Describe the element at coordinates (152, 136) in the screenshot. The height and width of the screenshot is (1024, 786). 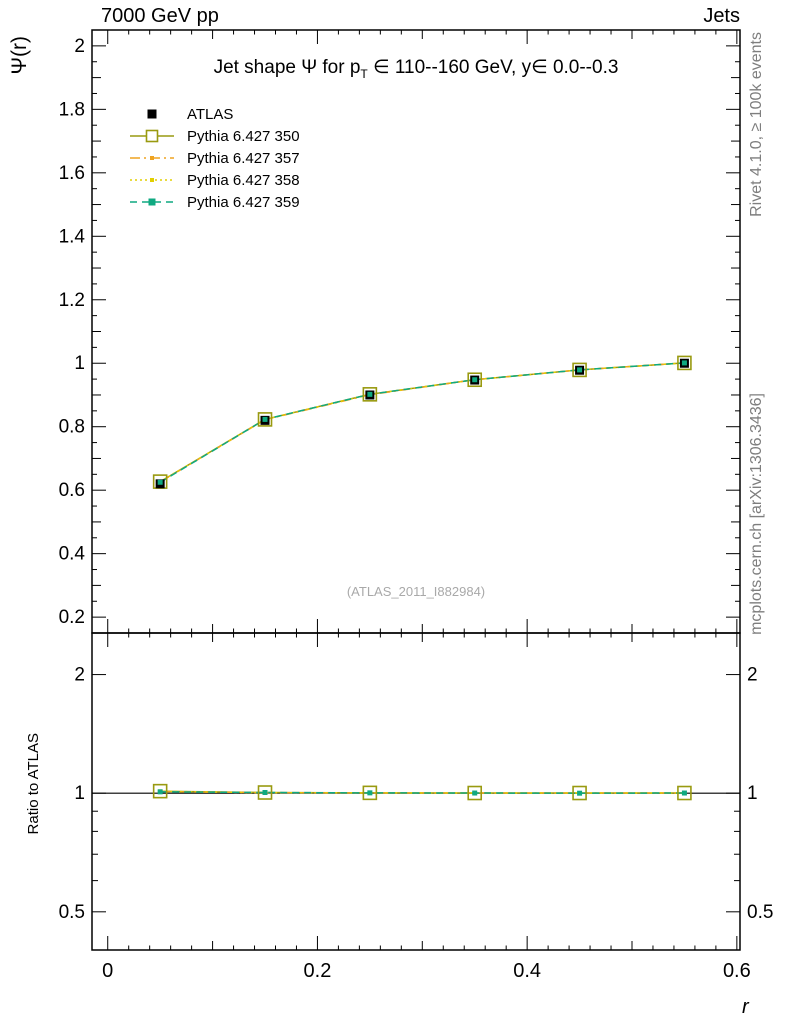
I see `pythia-350-marker-icon` at that location.